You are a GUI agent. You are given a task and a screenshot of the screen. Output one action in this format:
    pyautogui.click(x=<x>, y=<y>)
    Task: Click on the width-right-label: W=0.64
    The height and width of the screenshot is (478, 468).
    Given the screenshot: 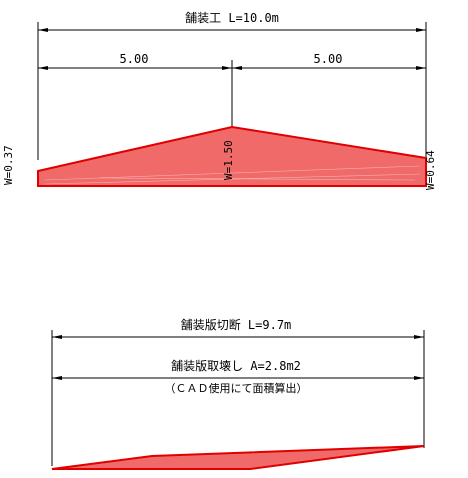 What is the action you would take?
    pyautogui.click(x=430, y=170)
    